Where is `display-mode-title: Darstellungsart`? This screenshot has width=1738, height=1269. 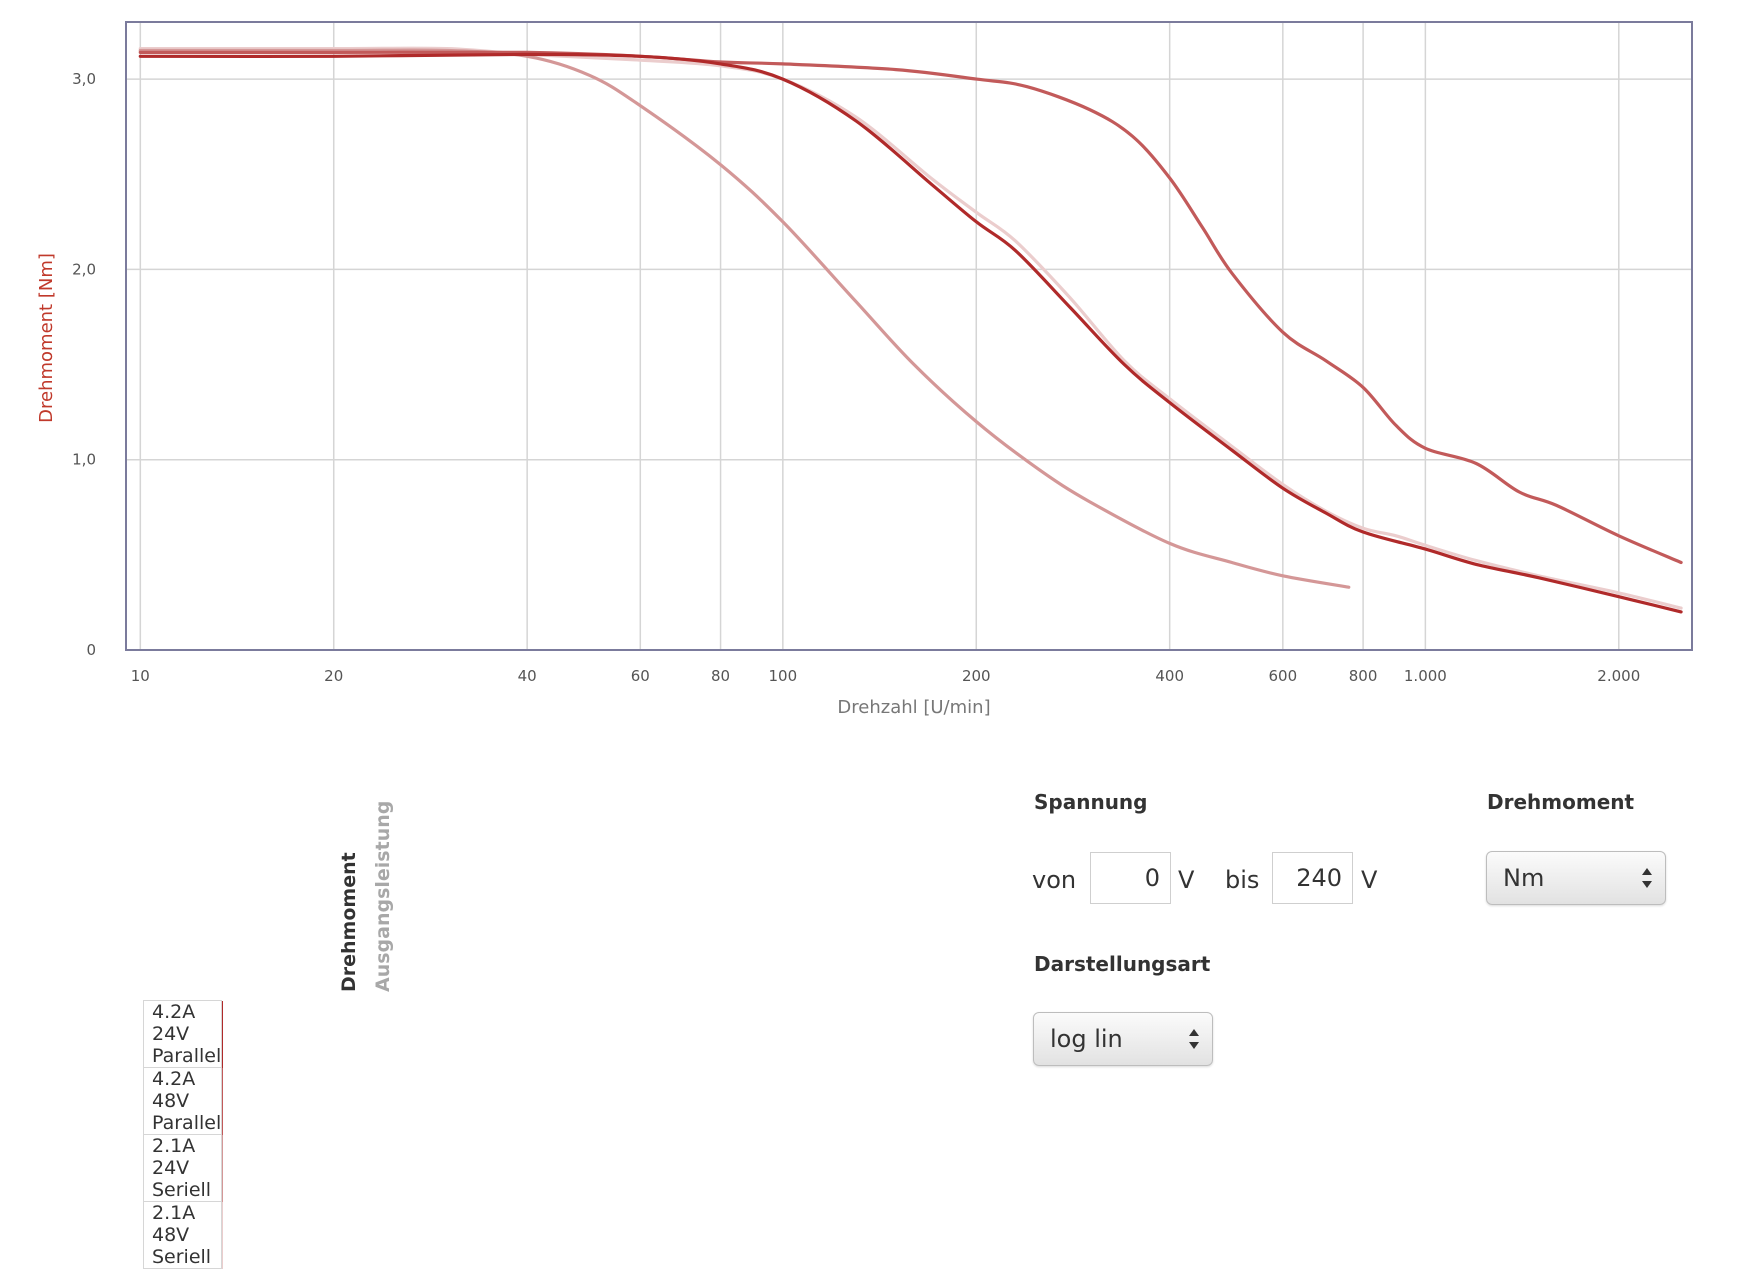 display-mode-title: Darstellungsart is located at coordinates (1122, 964).